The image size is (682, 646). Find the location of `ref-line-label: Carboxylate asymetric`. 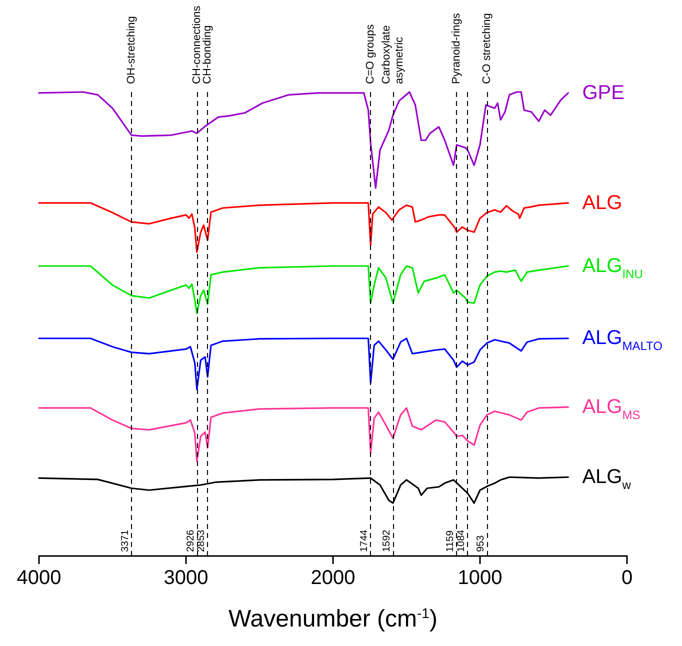

ref-line-label: Carboxylate asymetric is located at coordinates (393, 54).